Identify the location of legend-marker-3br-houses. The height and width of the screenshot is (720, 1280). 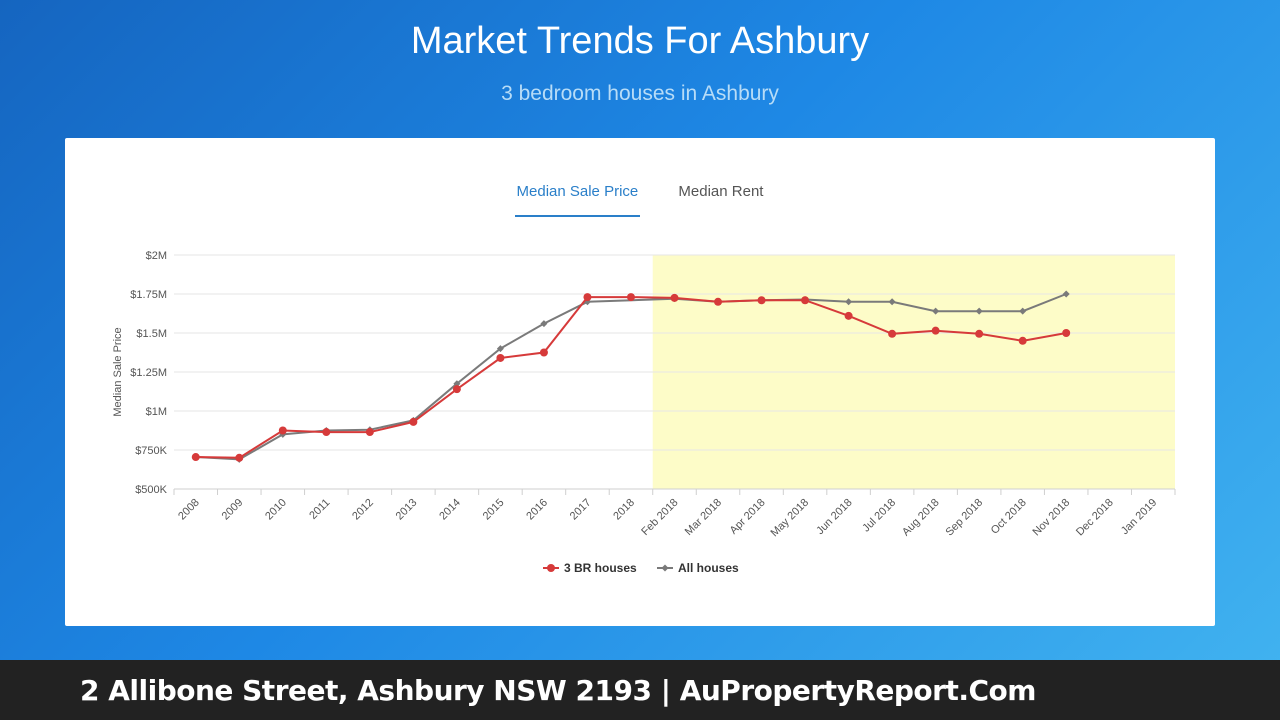
(551, 568).